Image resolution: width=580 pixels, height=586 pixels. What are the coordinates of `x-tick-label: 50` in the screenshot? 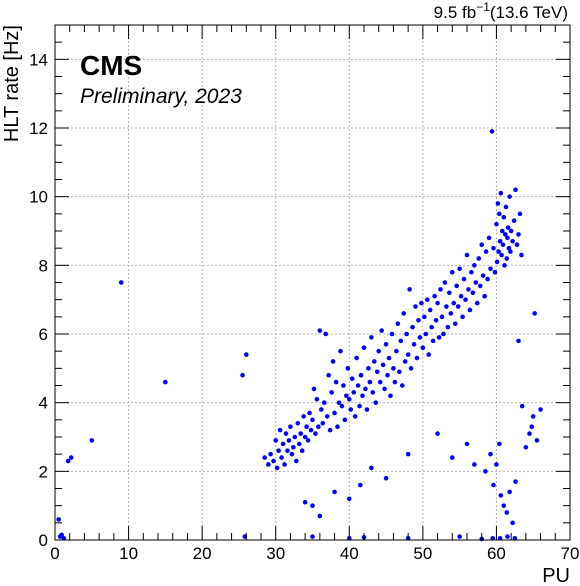 It's located at (422, 553).